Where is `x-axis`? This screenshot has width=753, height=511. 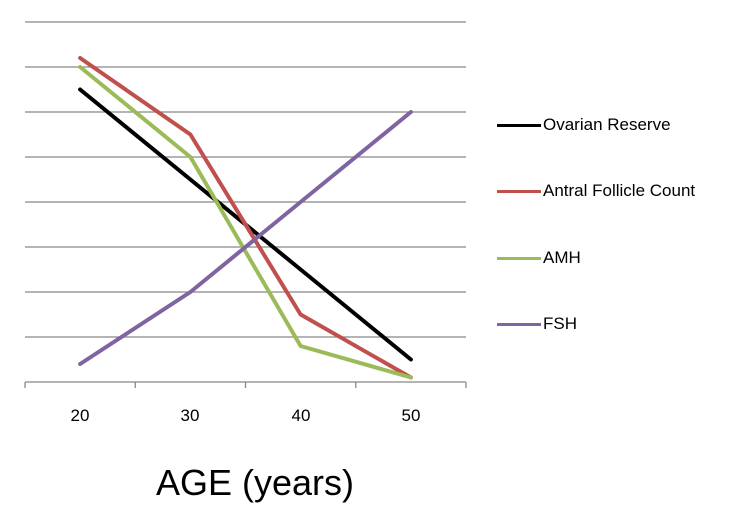
x-axis is located at coordinates (245, 384).